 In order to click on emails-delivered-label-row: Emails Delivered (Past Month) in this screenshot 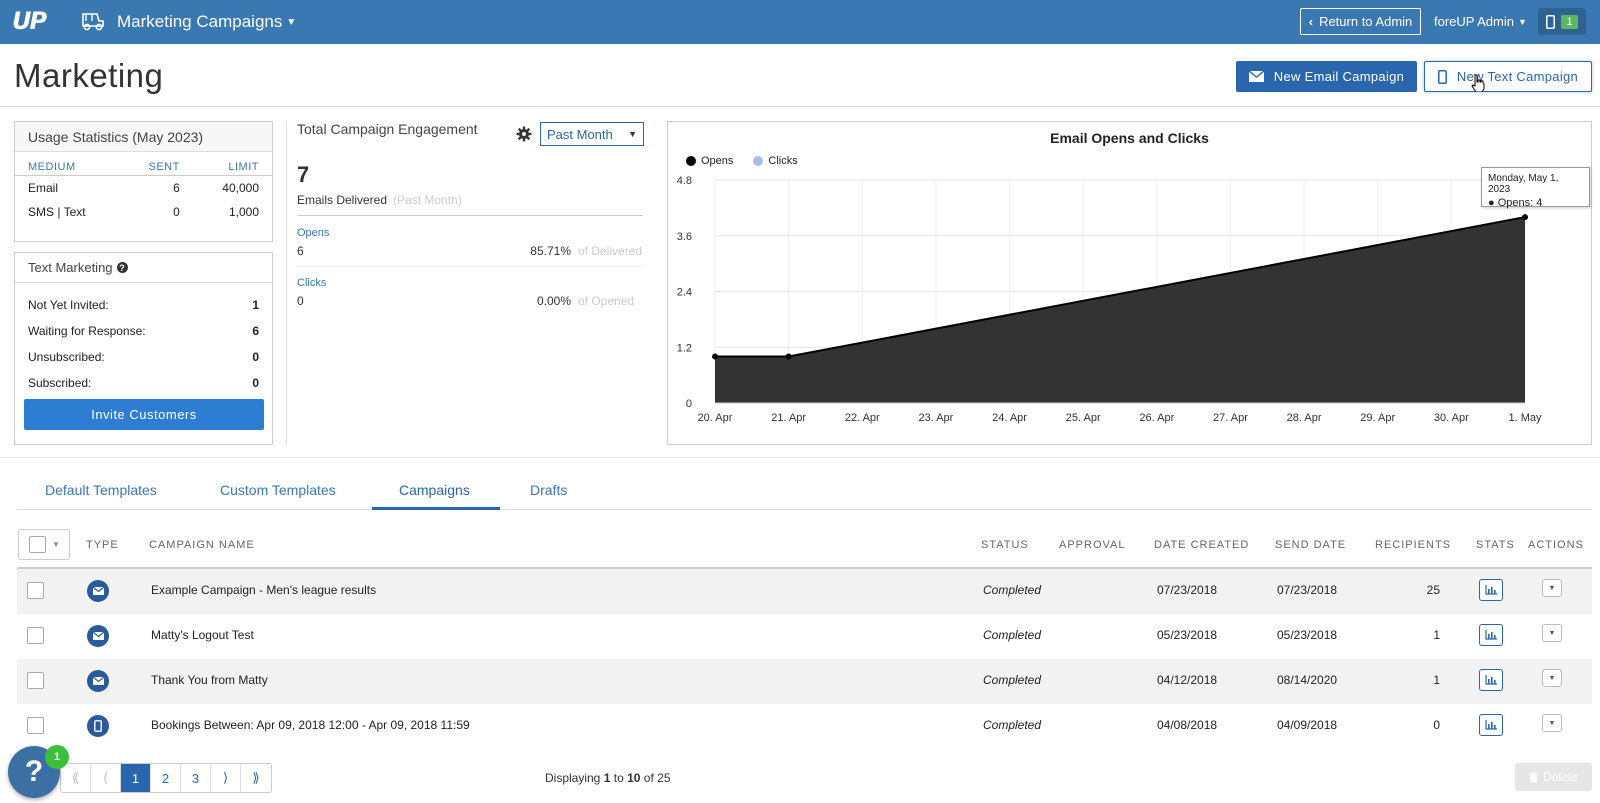, I will do `click(379, 200)`.